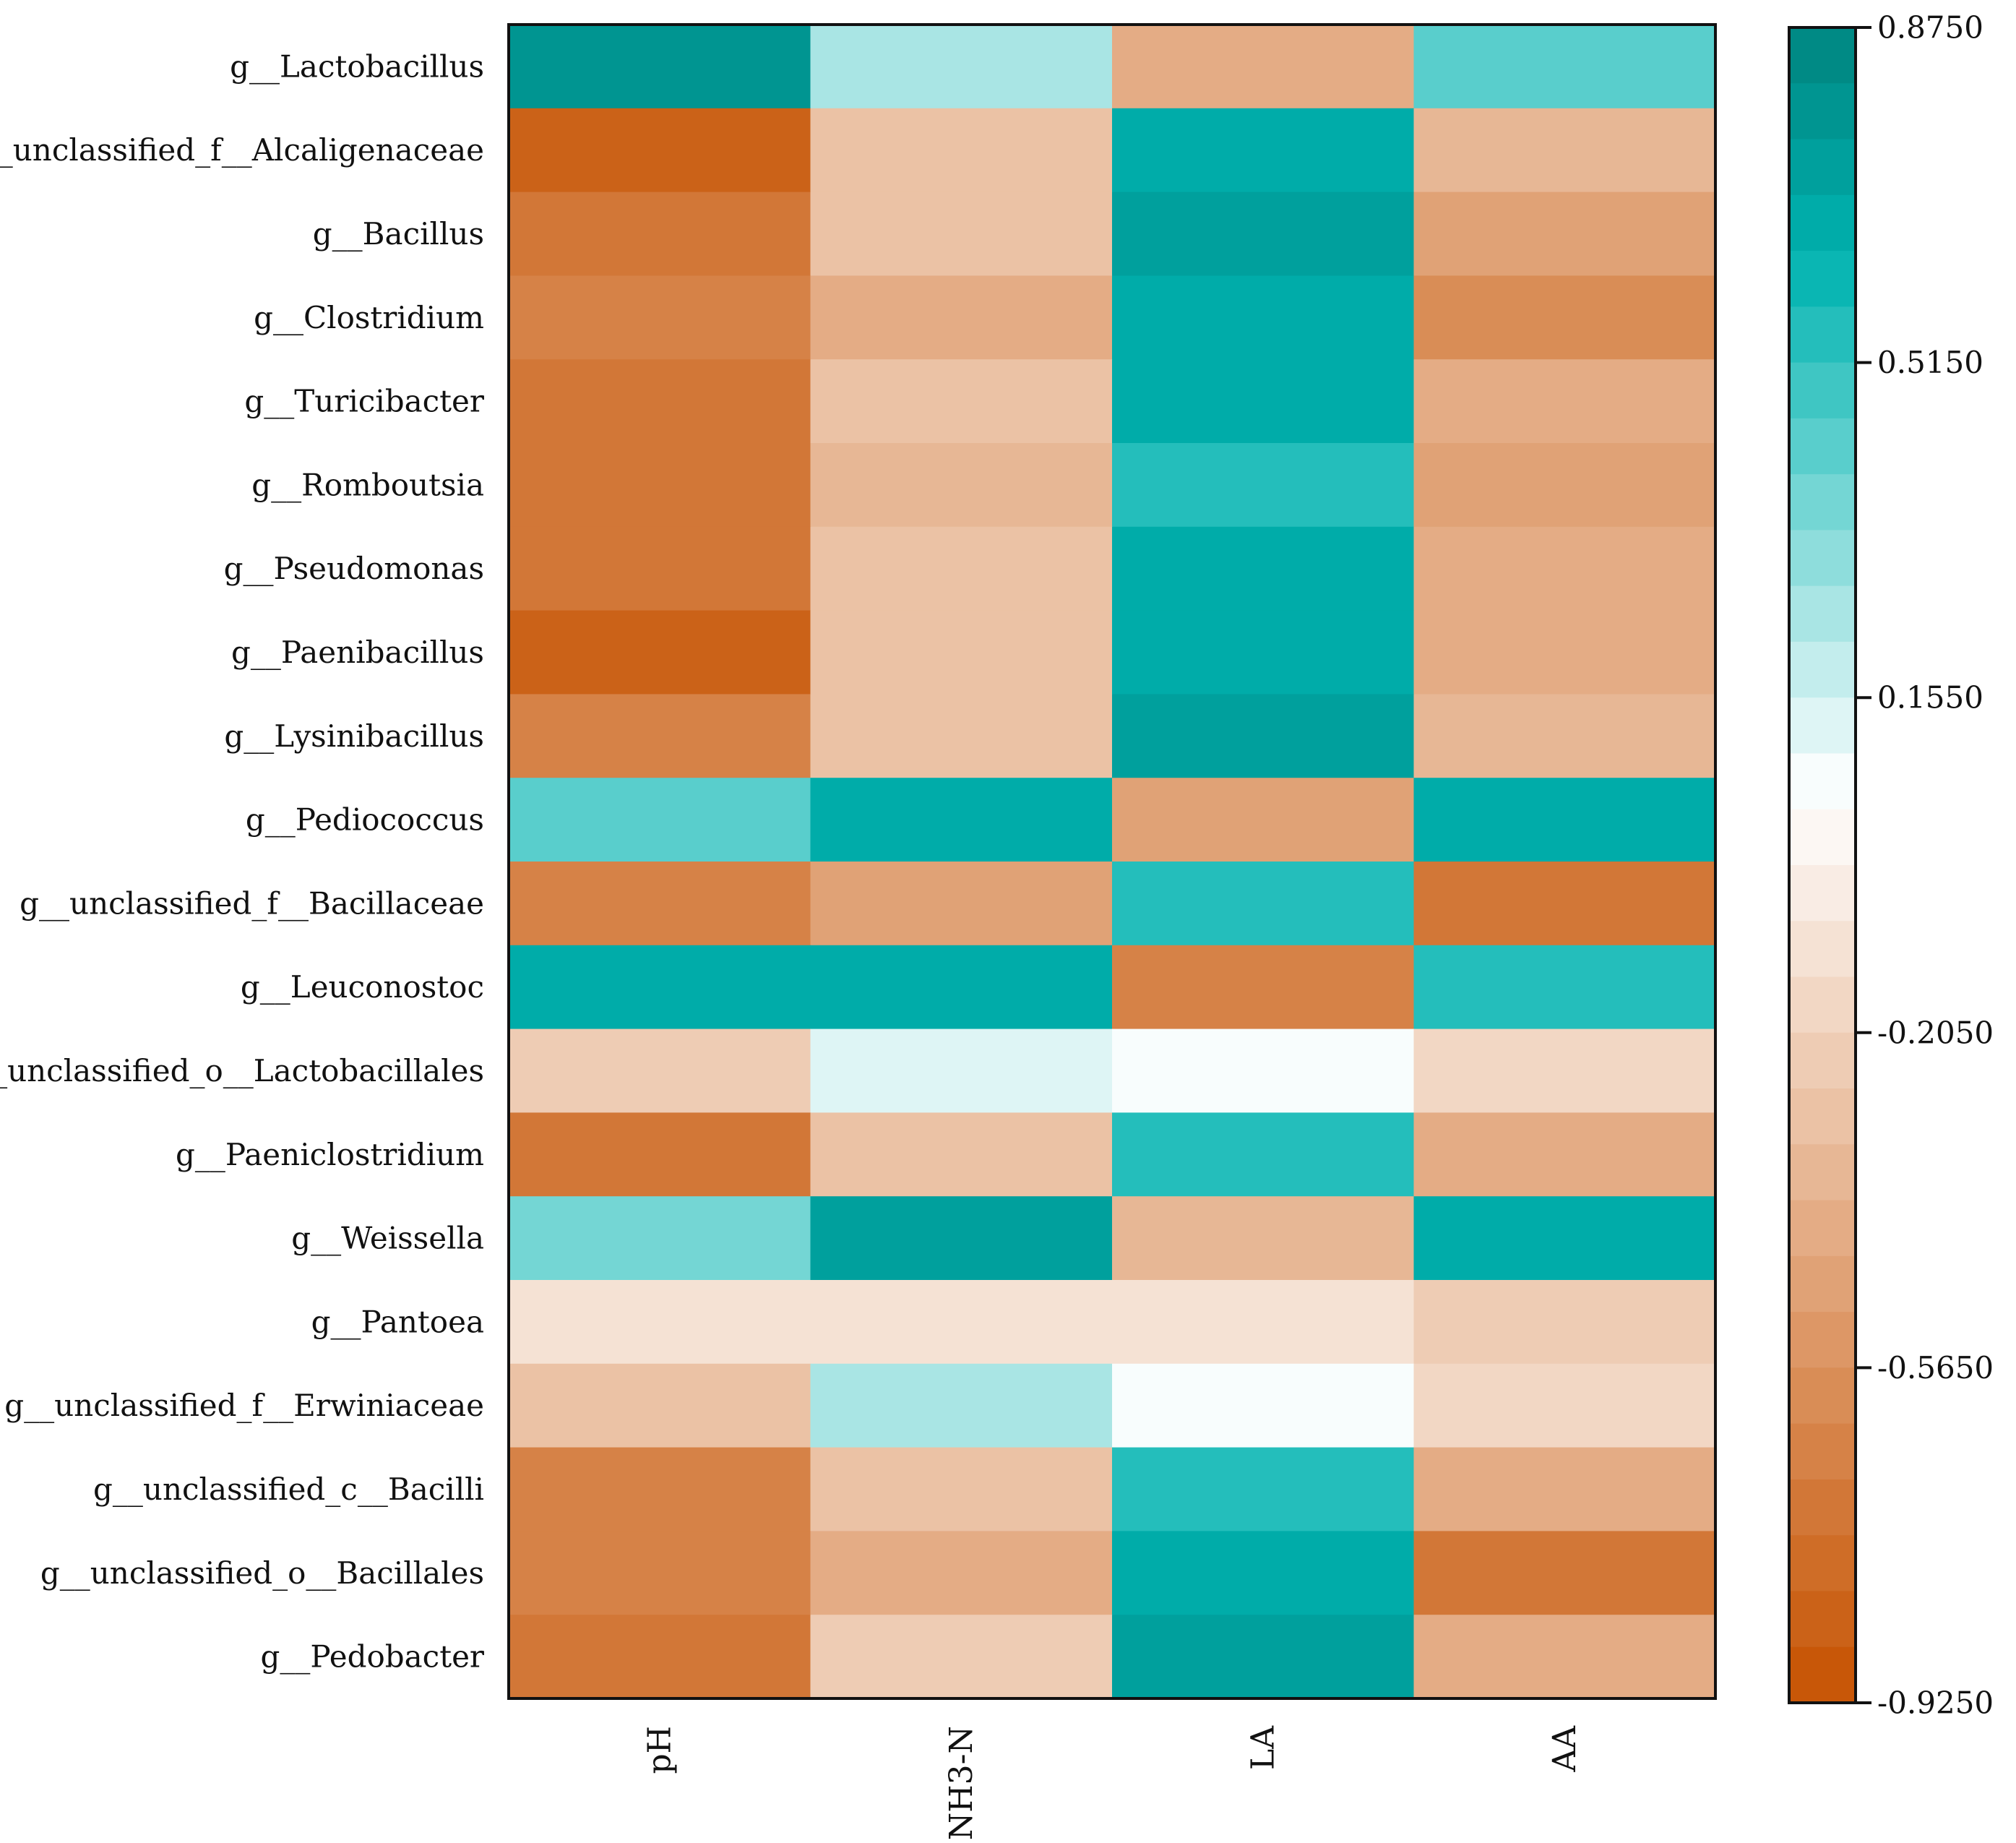 The width and height of the screenshot is (2016, 1843). Describe the element at coordinates (252, 903) in the screenshot. I see `row-label: g__unclassified_f__Bacillaceae` at that location.